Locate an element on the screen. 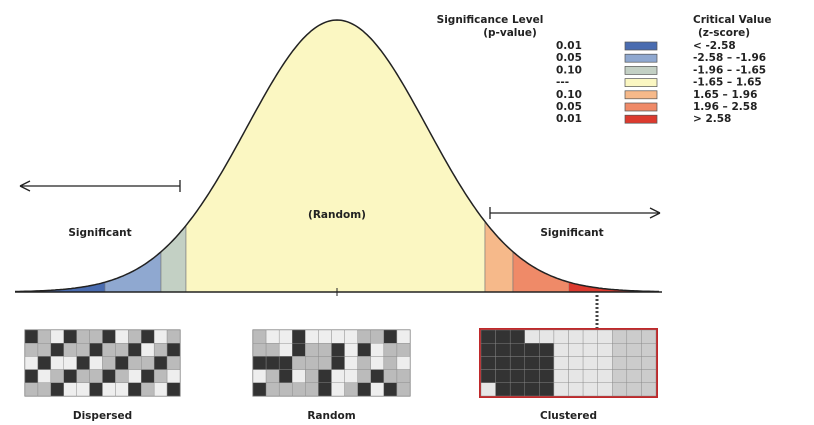 The image size is (814, 425). z-score: -1.96 – -1.65 is located at coordinates (729, 70).